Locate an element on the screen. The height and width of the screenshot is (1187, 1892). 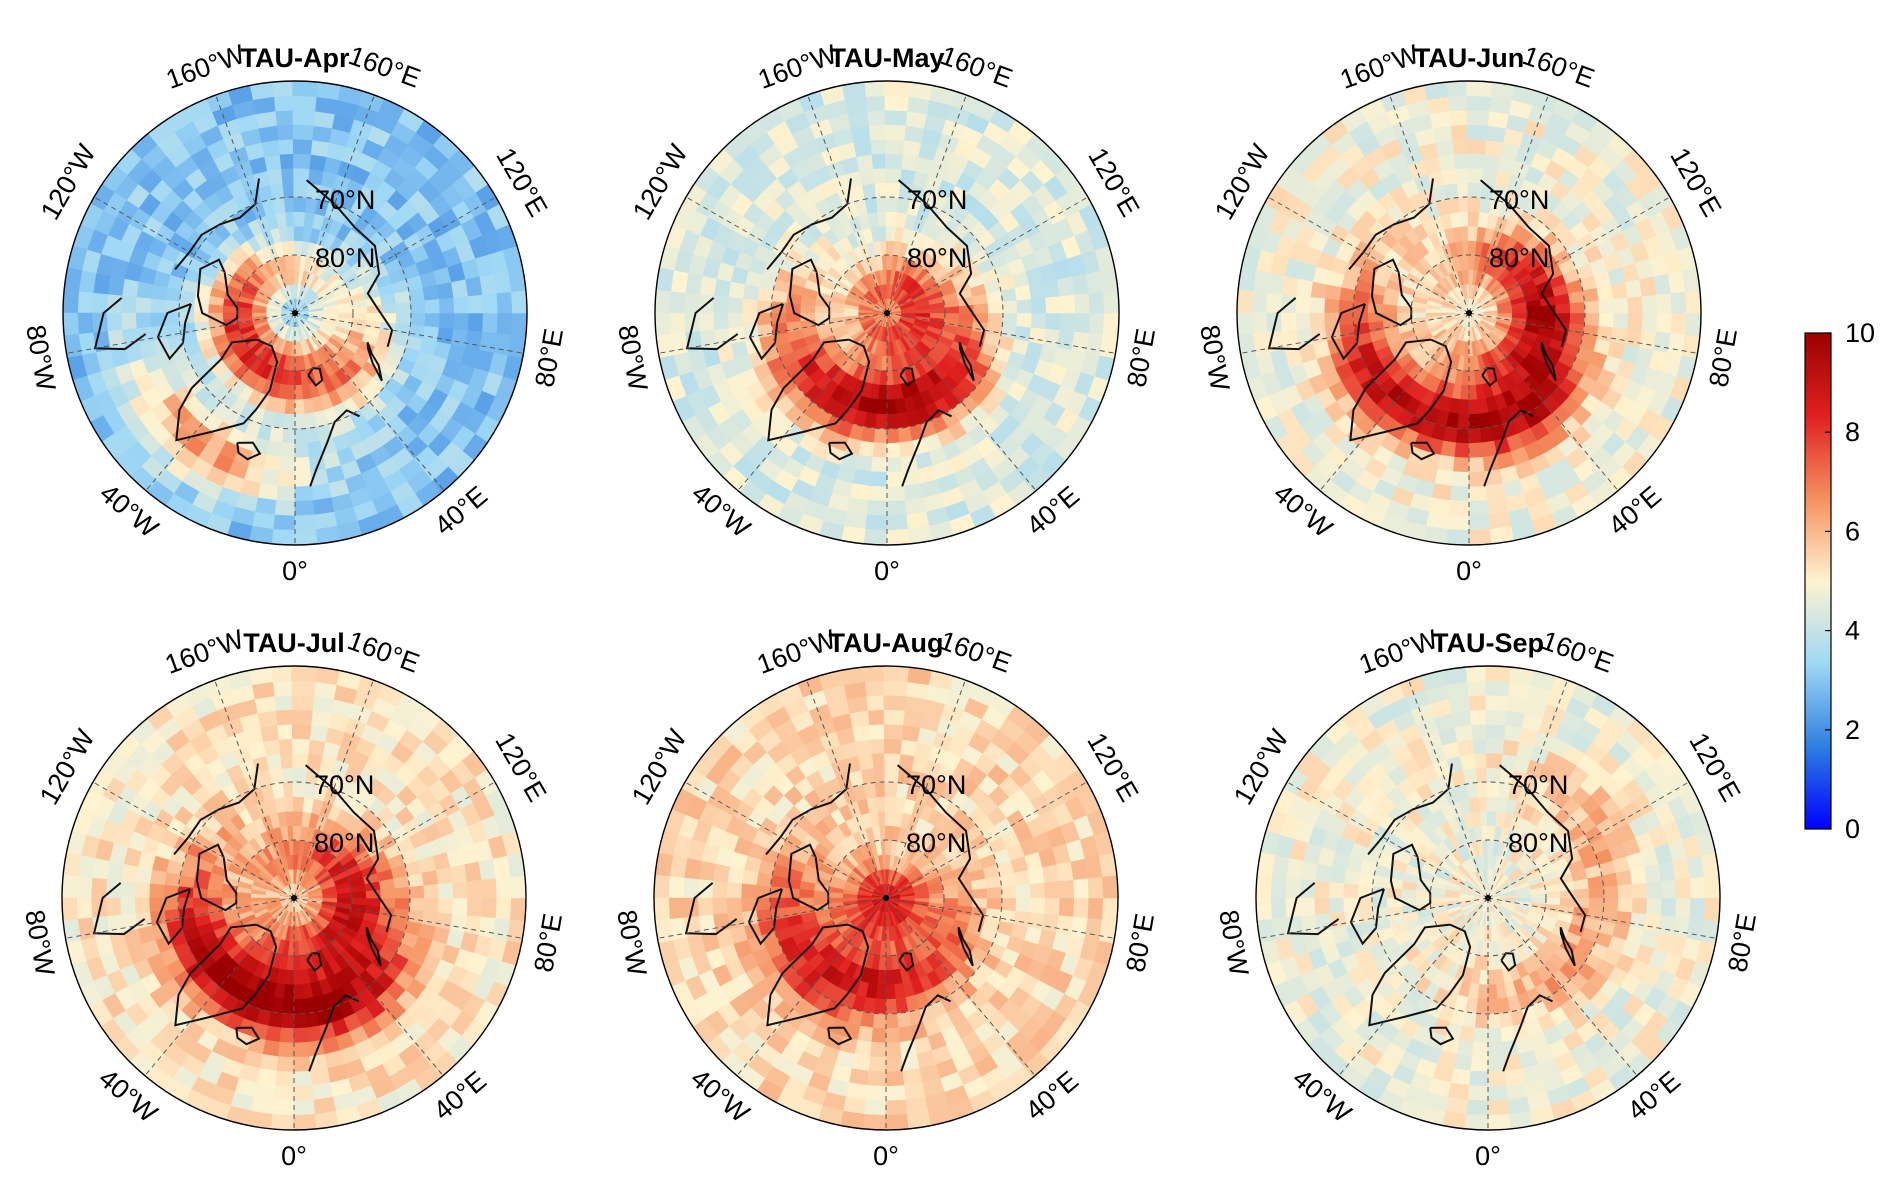
data-field is located at coordinates (294, 898).